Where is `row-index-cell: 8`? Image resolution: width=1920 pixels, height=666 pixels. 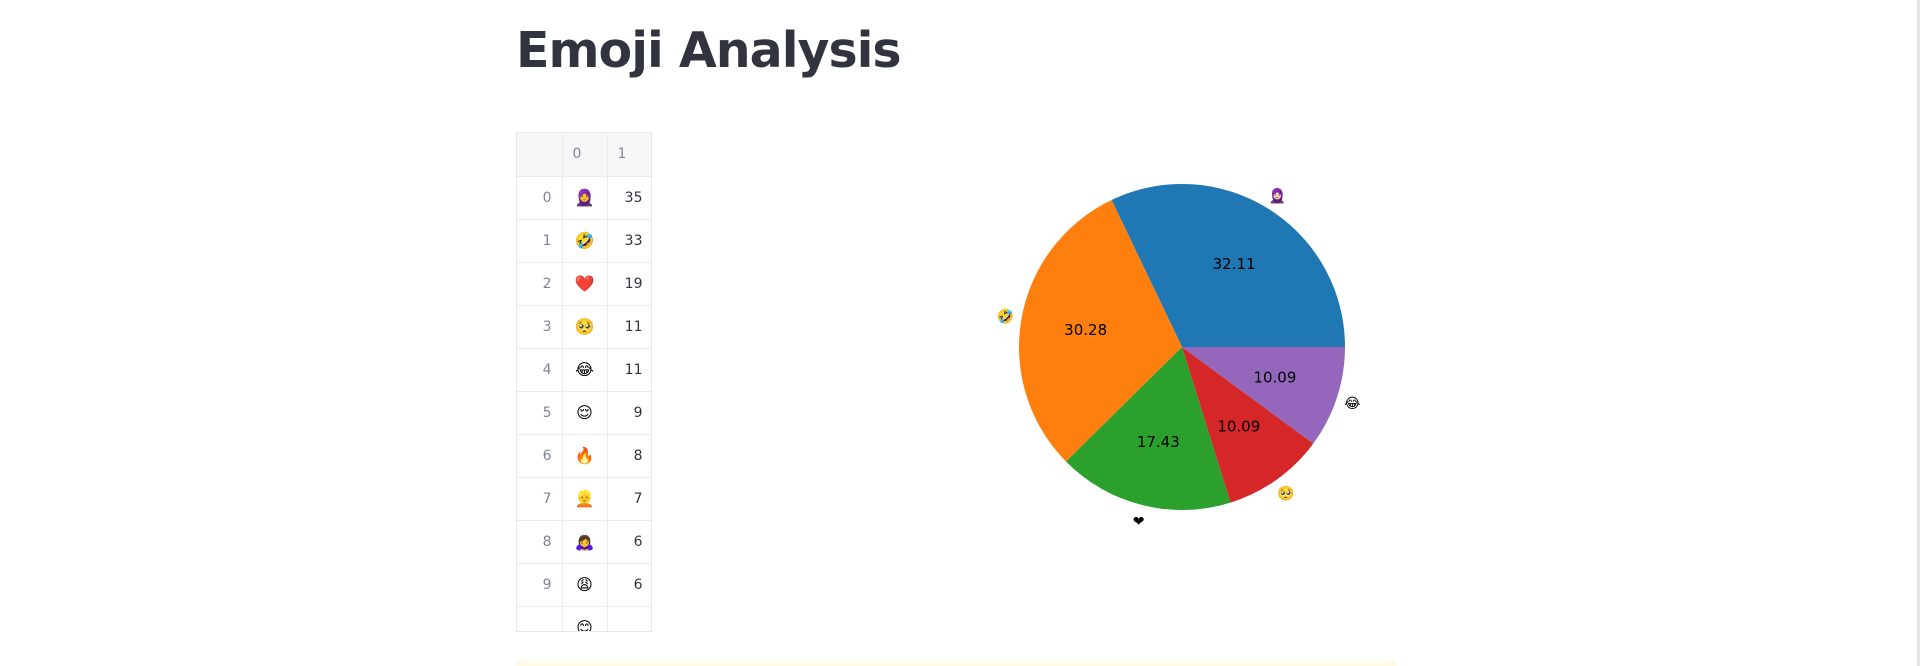
row-index-cell: 8 is located at coordinates (540, 542).